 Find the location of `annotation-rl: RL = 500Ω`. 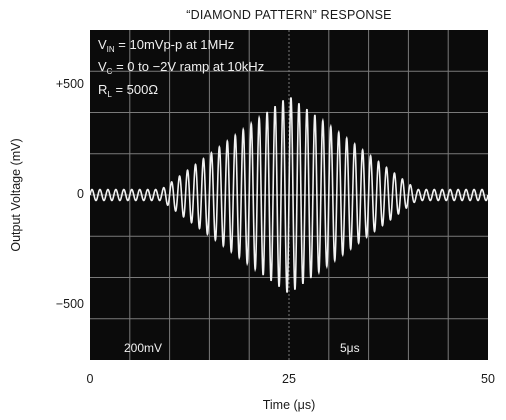

annotation-rl: RL = 500Ω is located at coordinates (128, 90).